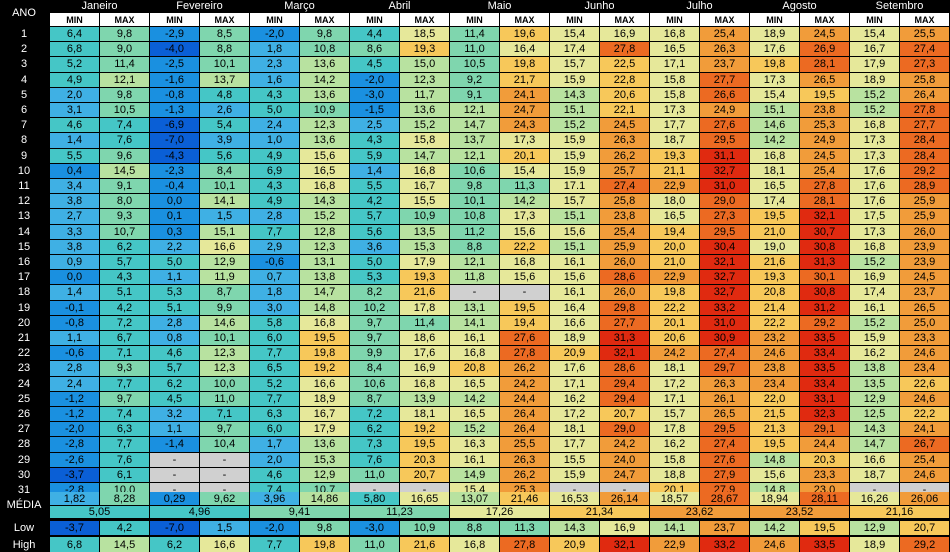 Image resolution: width=950 pixels, height=552 pixels. I want to click on max-value-cell: 29,2, so click(824, 322).